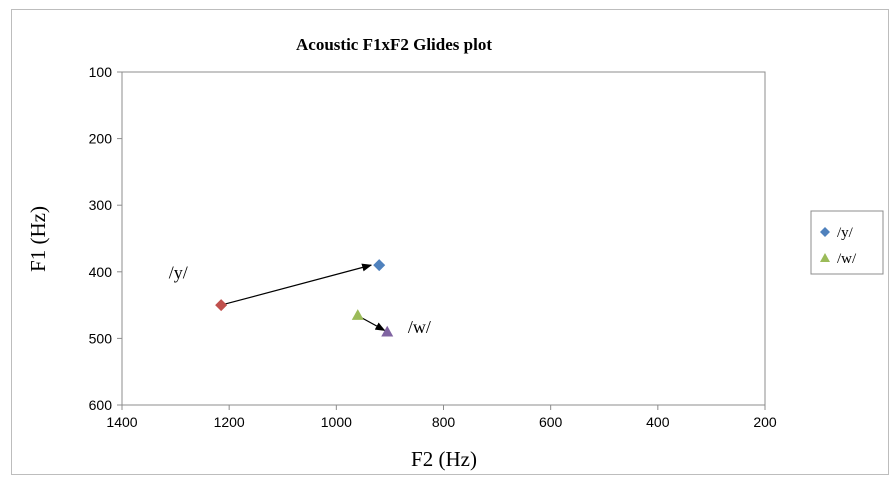  What do you see at coordinates (845, 233) in the screenshot?
I see `legend-label: /y/` at bounding box center [845, 233].